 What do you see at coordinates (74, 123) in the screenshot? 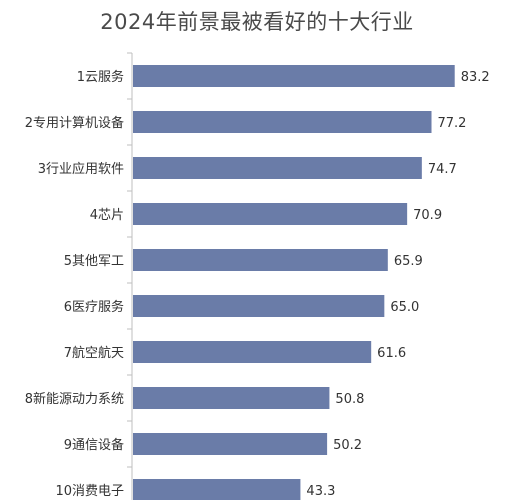
I see `category-label: 2专用计算机设备` at bounding box center [74, 123].